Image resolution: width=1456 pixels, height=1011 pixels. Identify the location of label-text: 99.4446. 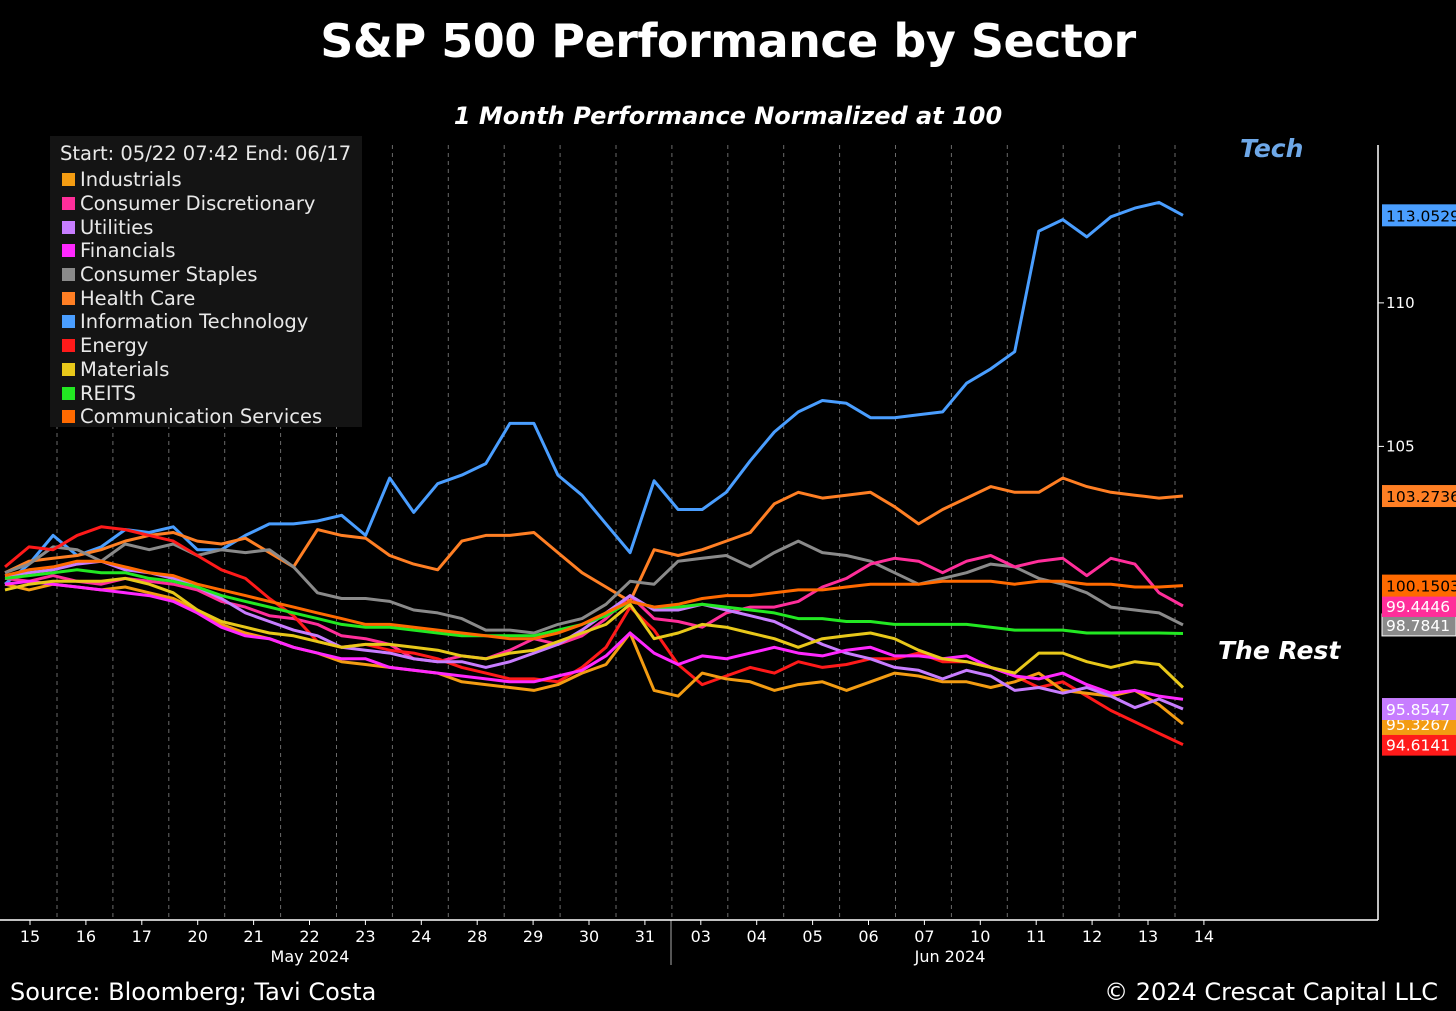
(1418, 607).